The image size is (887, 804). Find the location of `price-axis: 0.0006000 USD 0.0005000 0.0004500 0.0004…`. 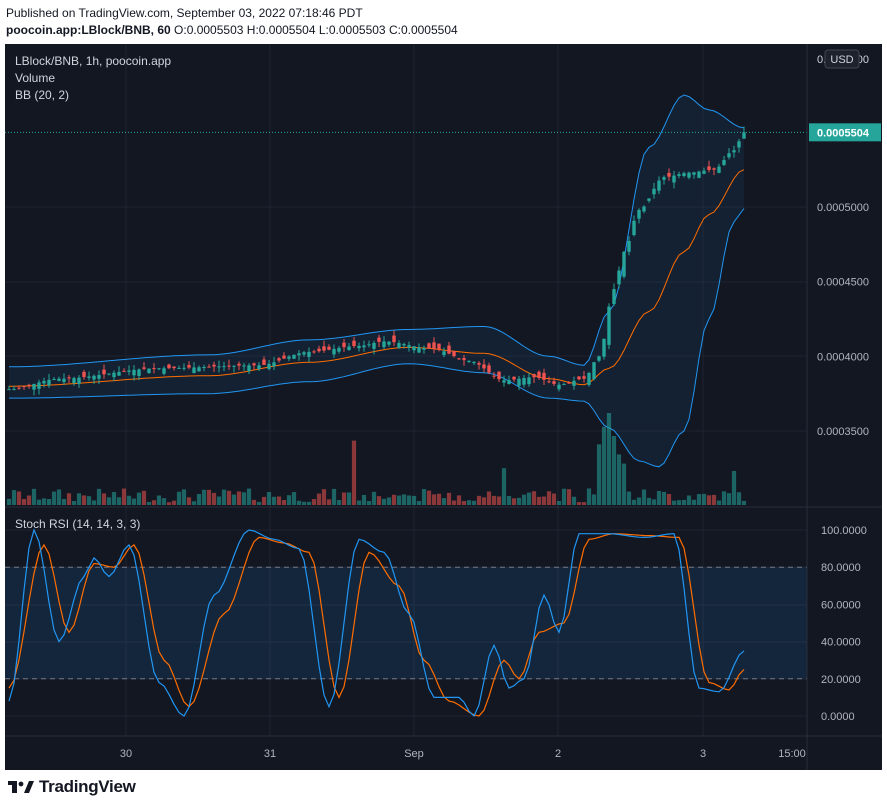

price-axis: 0.0006000 USD 0.0005000 0.0004500 0.0004… is located at coordinates (845, 243).